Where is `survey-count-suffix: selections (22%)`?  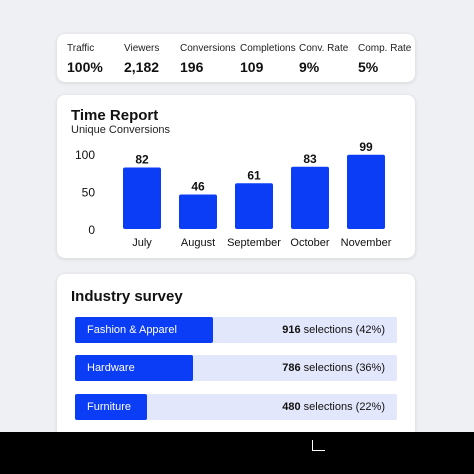 survey-count-suffix: selections (22%) is located at coordinates (342, 407).